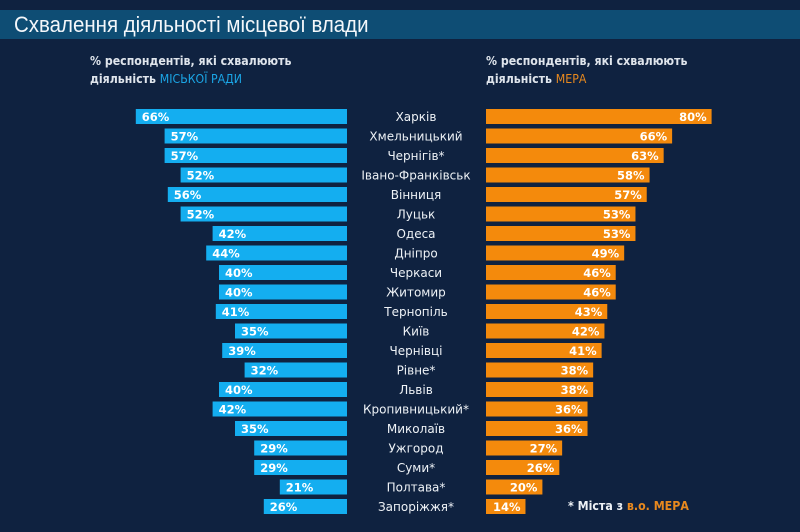  What do you see at coordinates (415, 449) in the screenshot?
I see `city-label: Ужгород` at bounding box center [415, 449].